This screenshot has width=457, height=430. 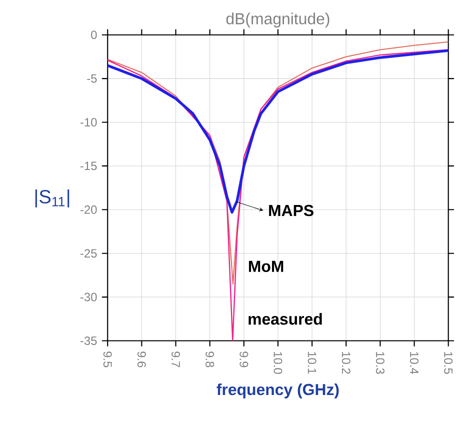 What do you see at coordinates (266, 266) in the screenshot?
I see `series-label: MoM` at bounding box center [266, 266].